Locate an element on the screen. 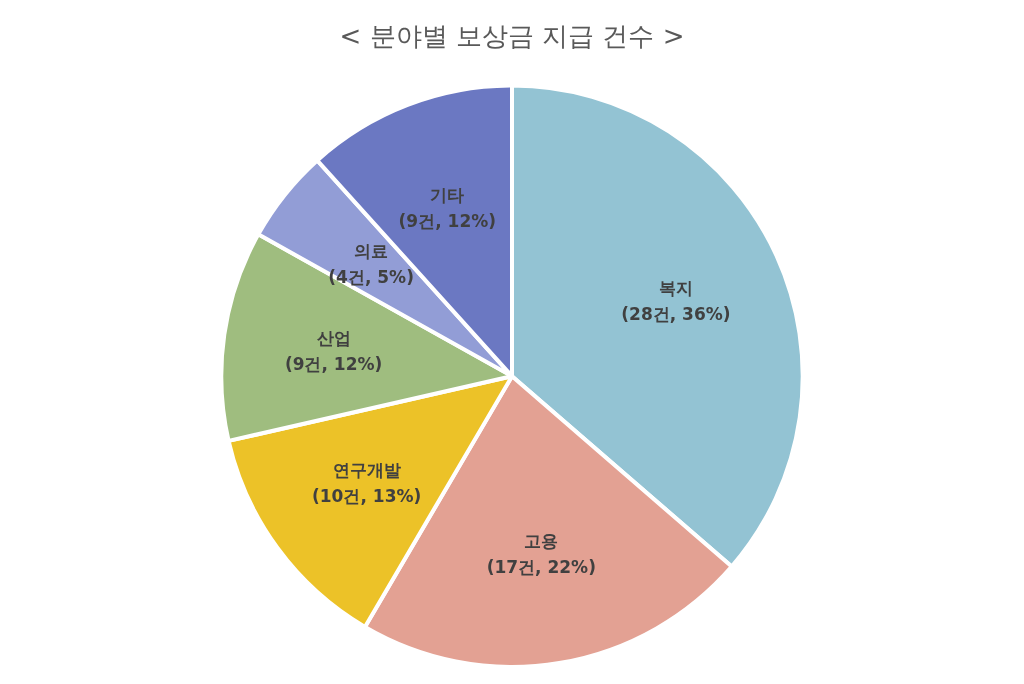  data-label: (17건, 22%) is located at coordinates (541, 567).